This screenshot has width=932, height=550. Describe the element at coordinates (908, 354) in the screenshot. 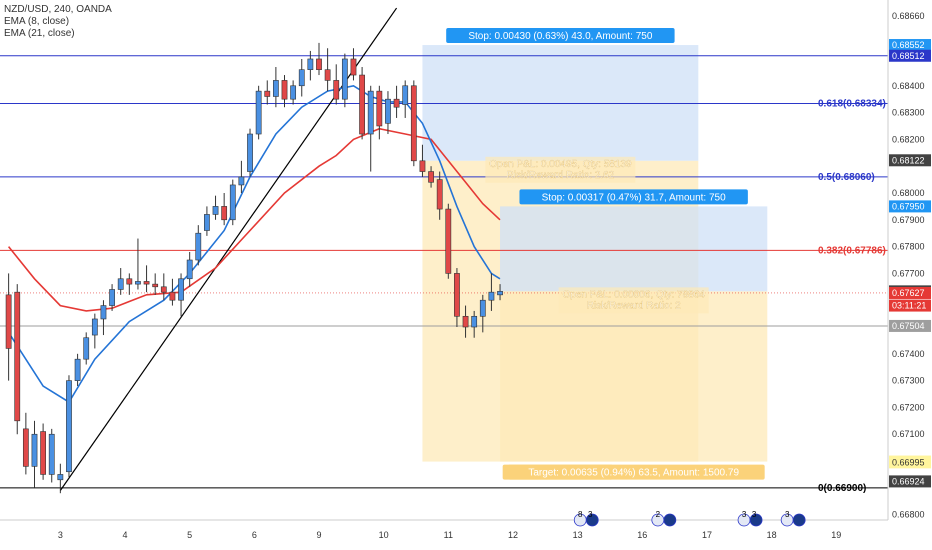

I see `price-tag-16: 0.67400` at that location.